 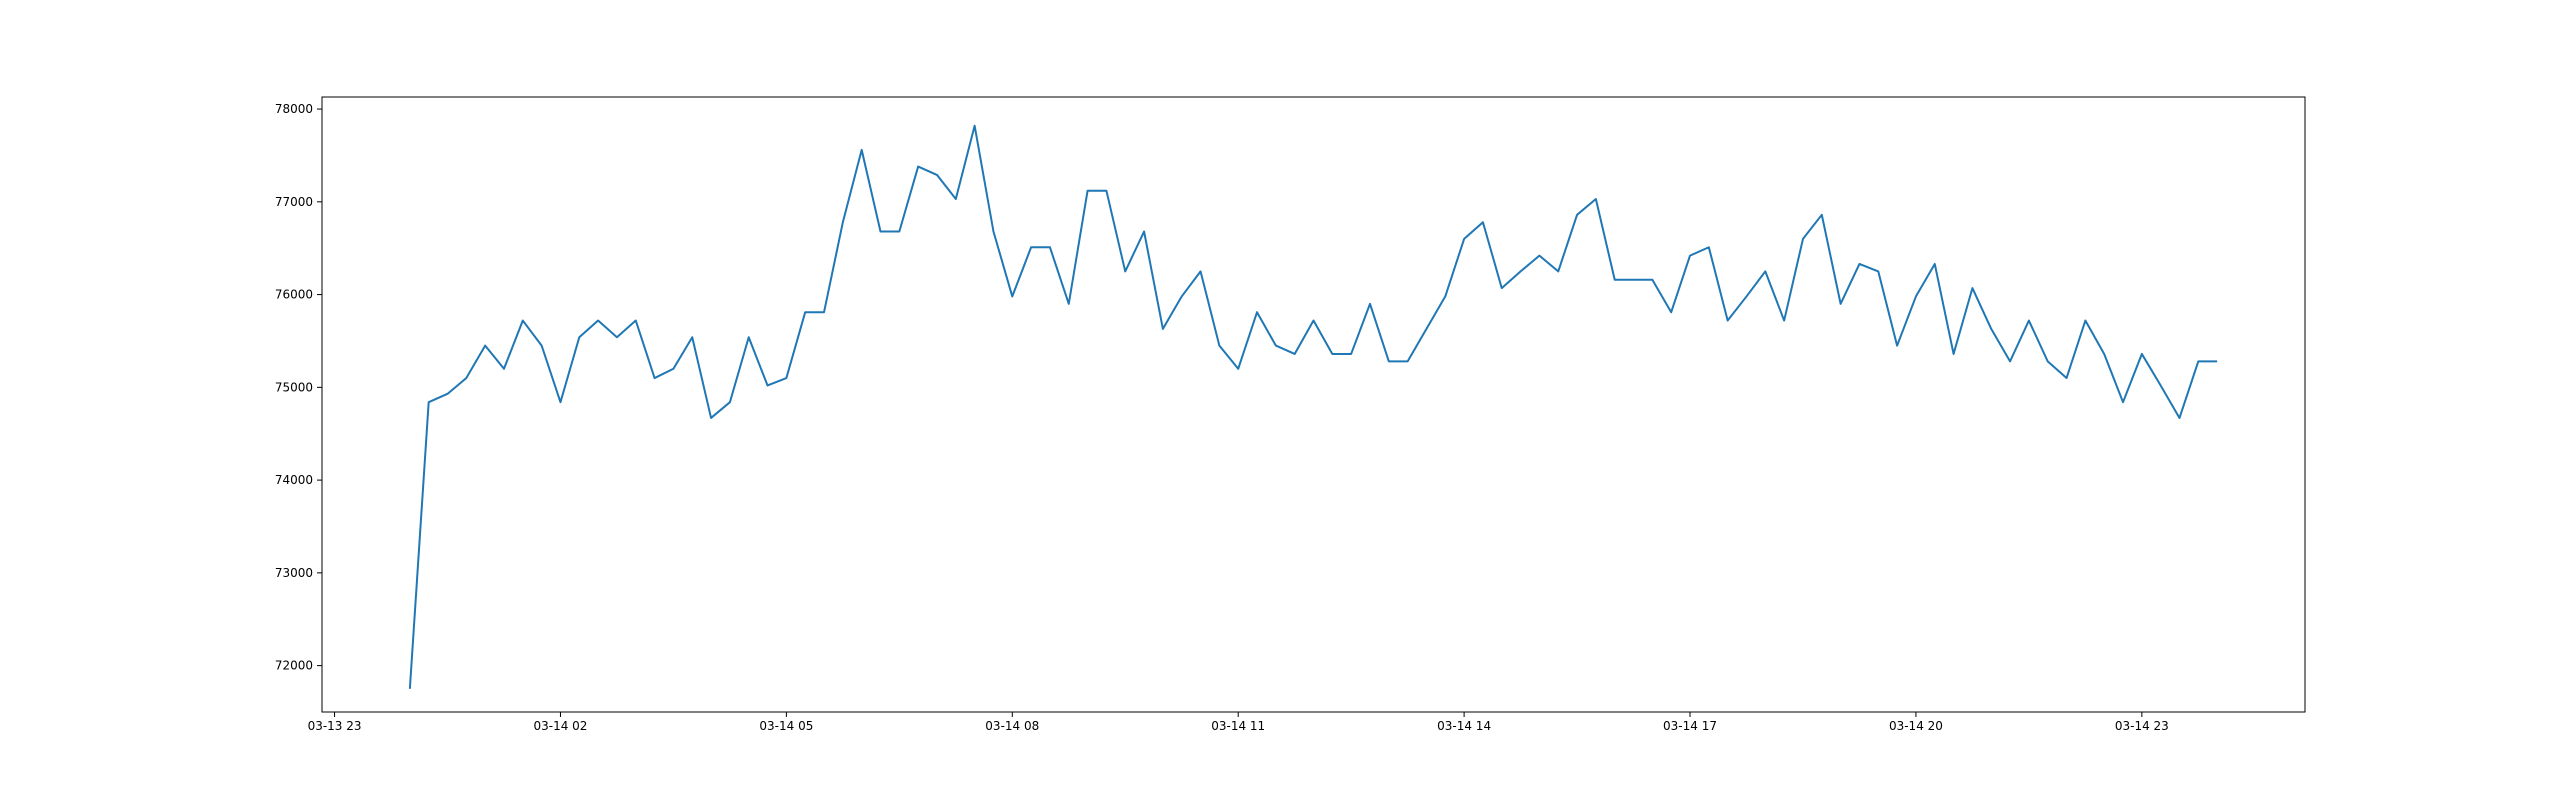 I want to click on y-tick-label: 75000, so click(x=294, y=387).